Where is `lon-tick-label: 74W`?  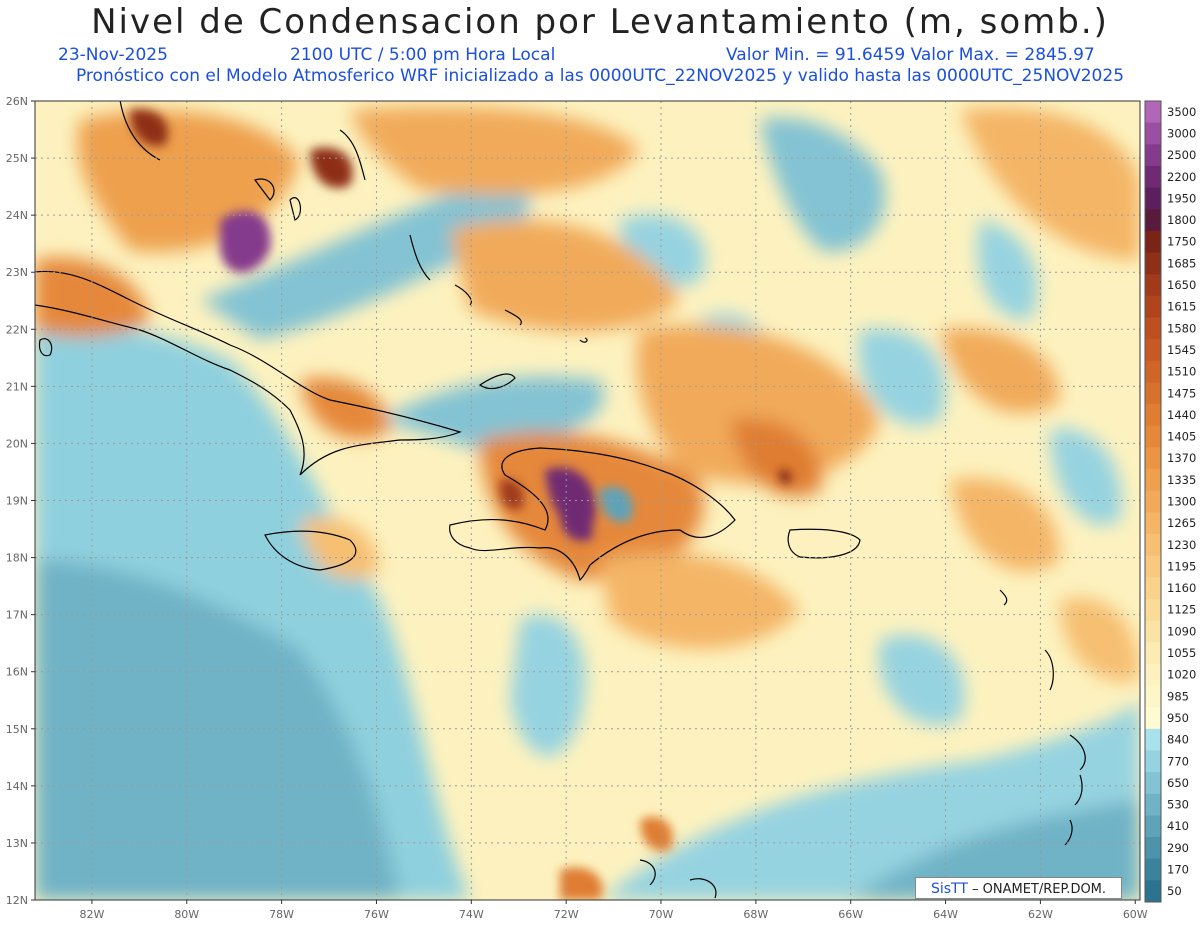 lon-tick-label: 74W is located at coordinates (471, 914).